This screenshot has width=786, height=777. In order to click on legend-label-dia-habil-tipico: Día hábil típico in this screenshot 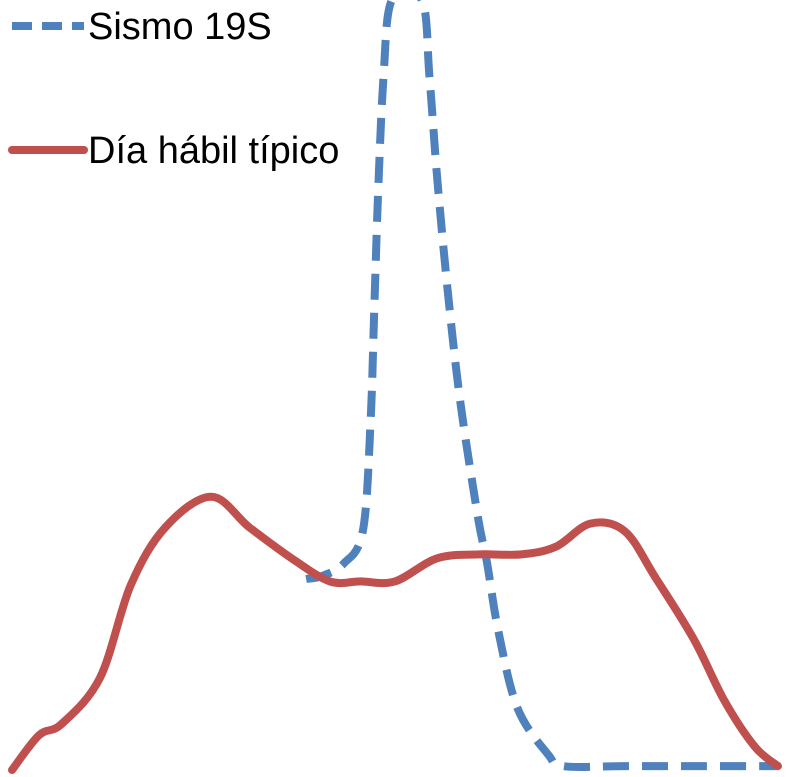, I will do `click(213, 151)`.